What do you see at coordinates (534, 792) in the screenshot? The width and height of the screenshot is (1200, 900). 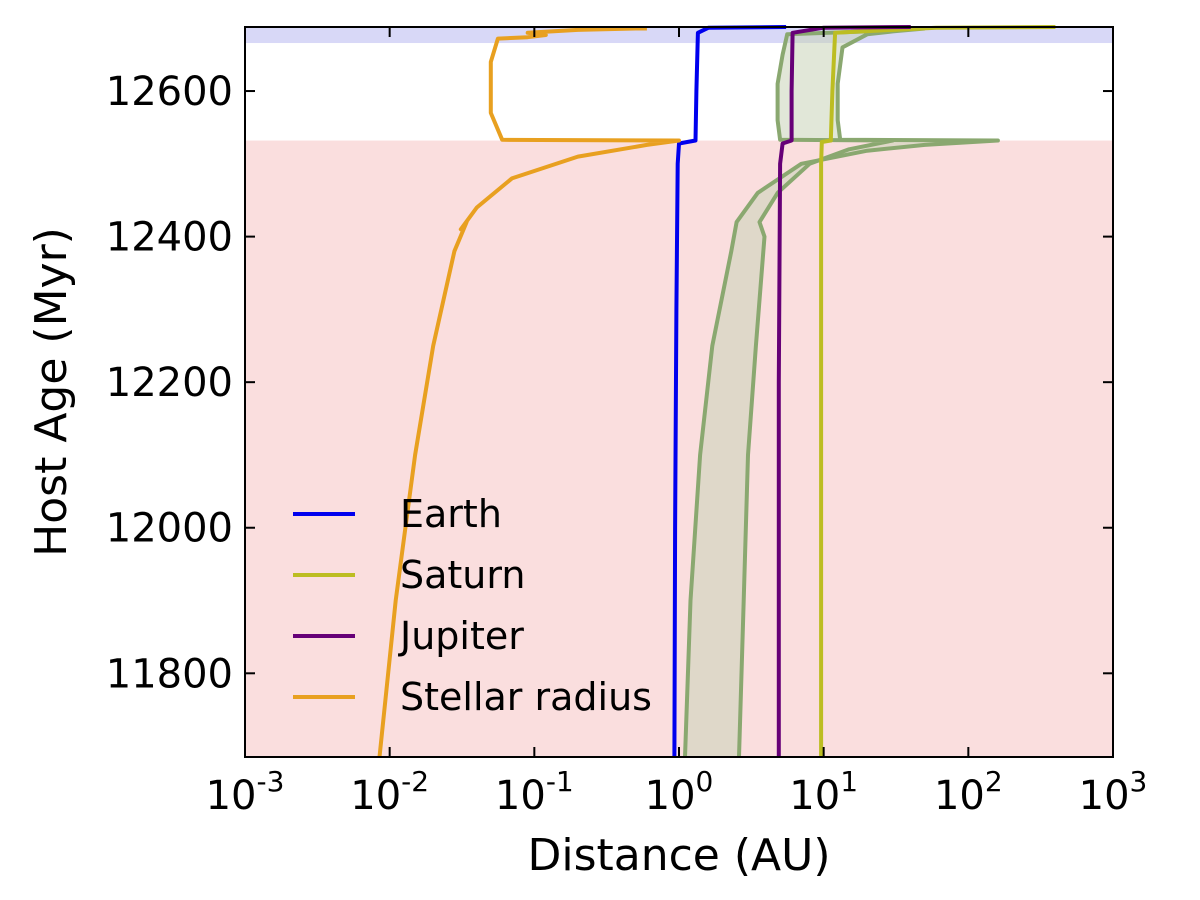 I see `x-tick-label: 10⁻¹` at bounding box center [534, 792].